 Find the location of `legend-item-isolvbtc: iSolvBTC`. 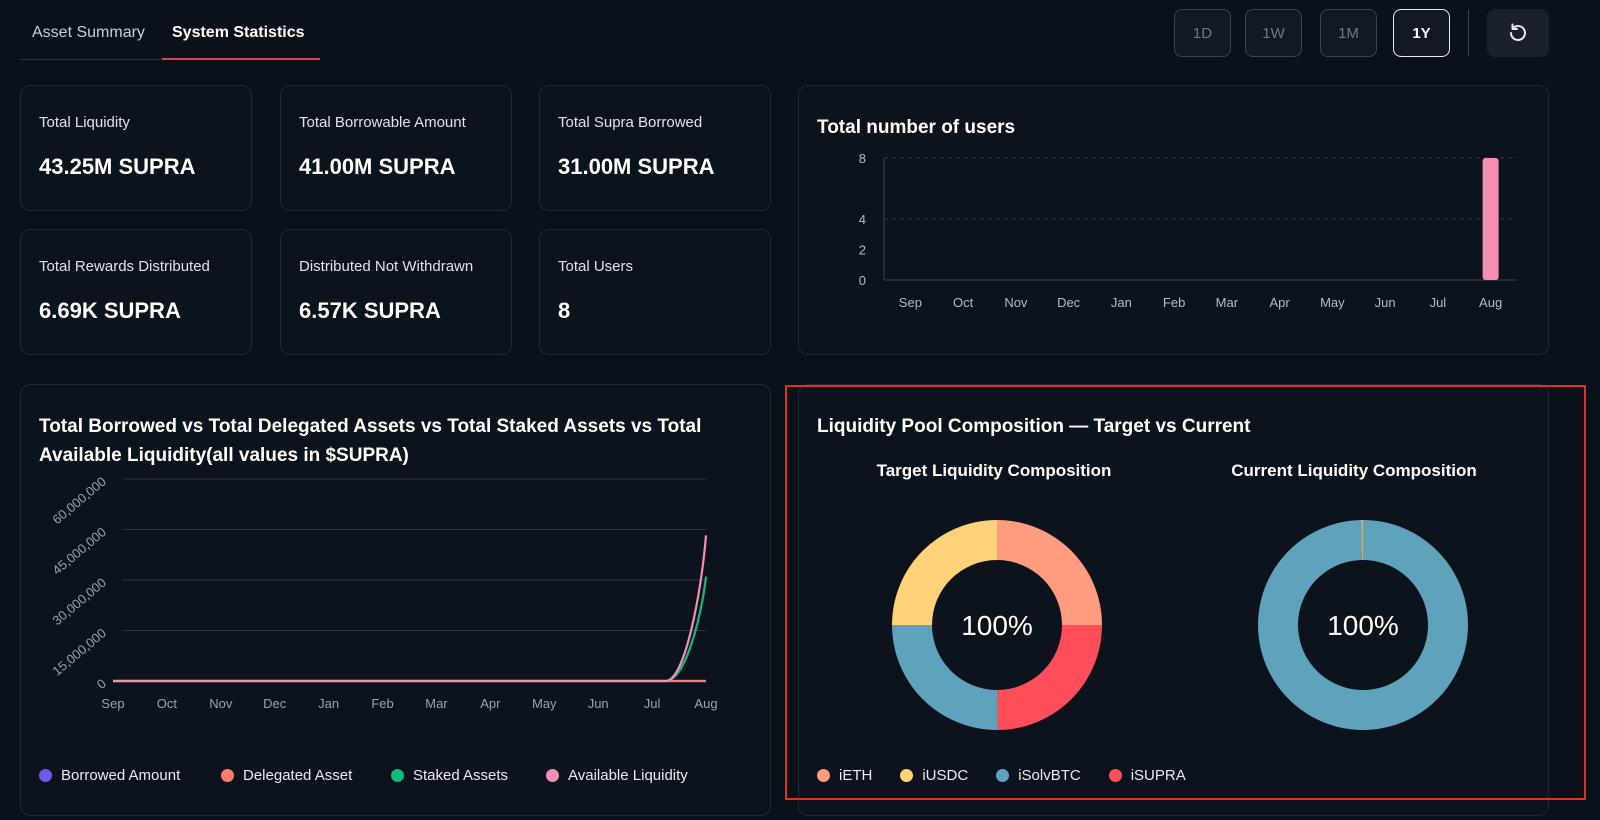

legend-item-isolvbtc: iSolvBTC is located at coordinates (1038, 775).